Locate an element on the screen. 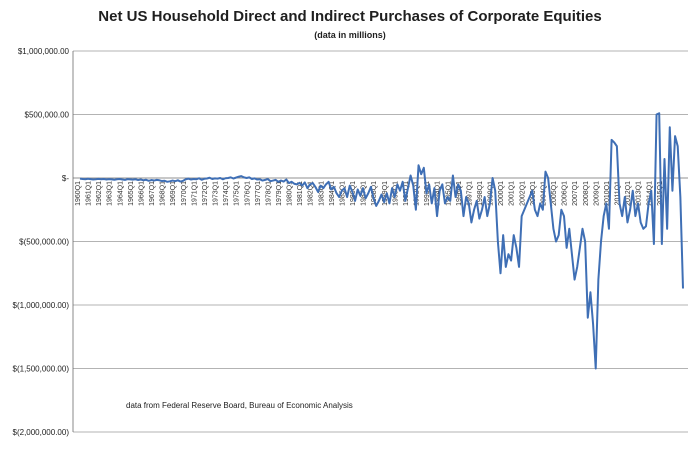 The height and width of the screenshot is (450, 700). x-tick-label: 1984Q1 is located at coordinates (332, 193).